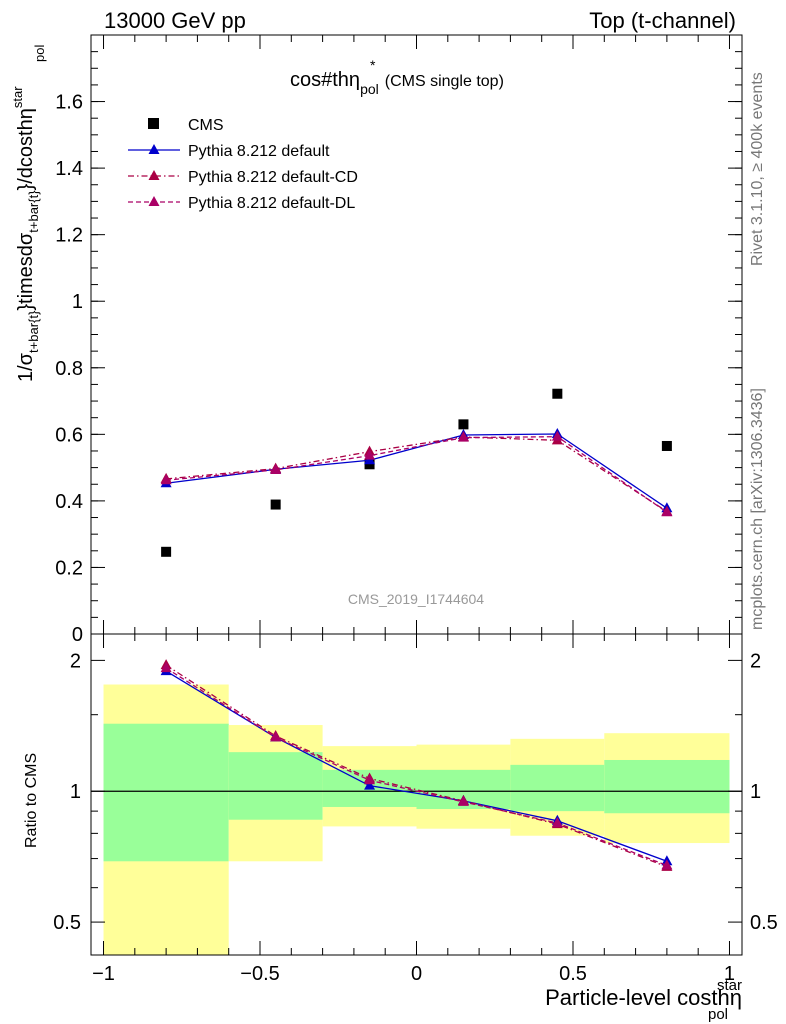  Describe the element at coordinates (17, 97) in the screenshot. I see `y-label-sup: star` at that location.